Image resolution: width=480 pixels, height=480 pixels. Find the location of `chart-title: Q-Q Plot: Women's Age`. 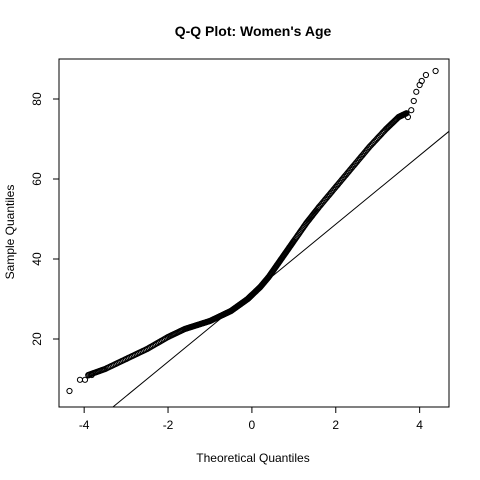

chart-title: Q-Q Plot: Women's Age is located at coordinates (253, 31).